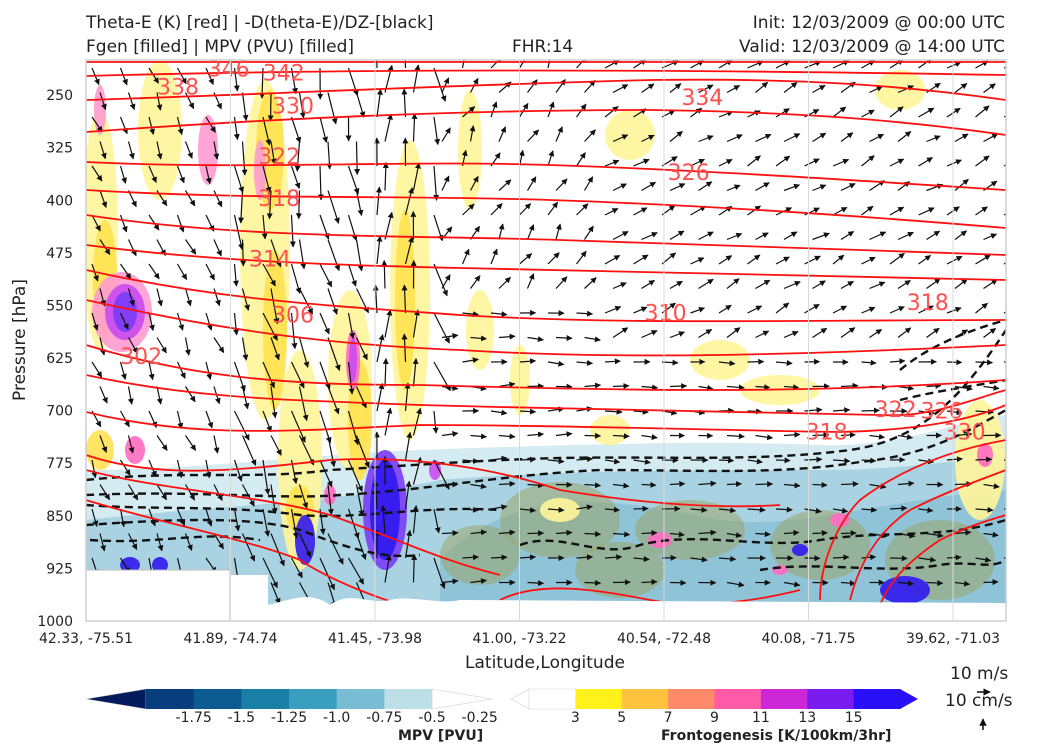 The height and width of the screenshot is (750, 1050). What do you see at coordinates (664, 639) in the screenshot?
I see `x-tick-label: 40.54, -72.48` at bounding box center [664, 639].